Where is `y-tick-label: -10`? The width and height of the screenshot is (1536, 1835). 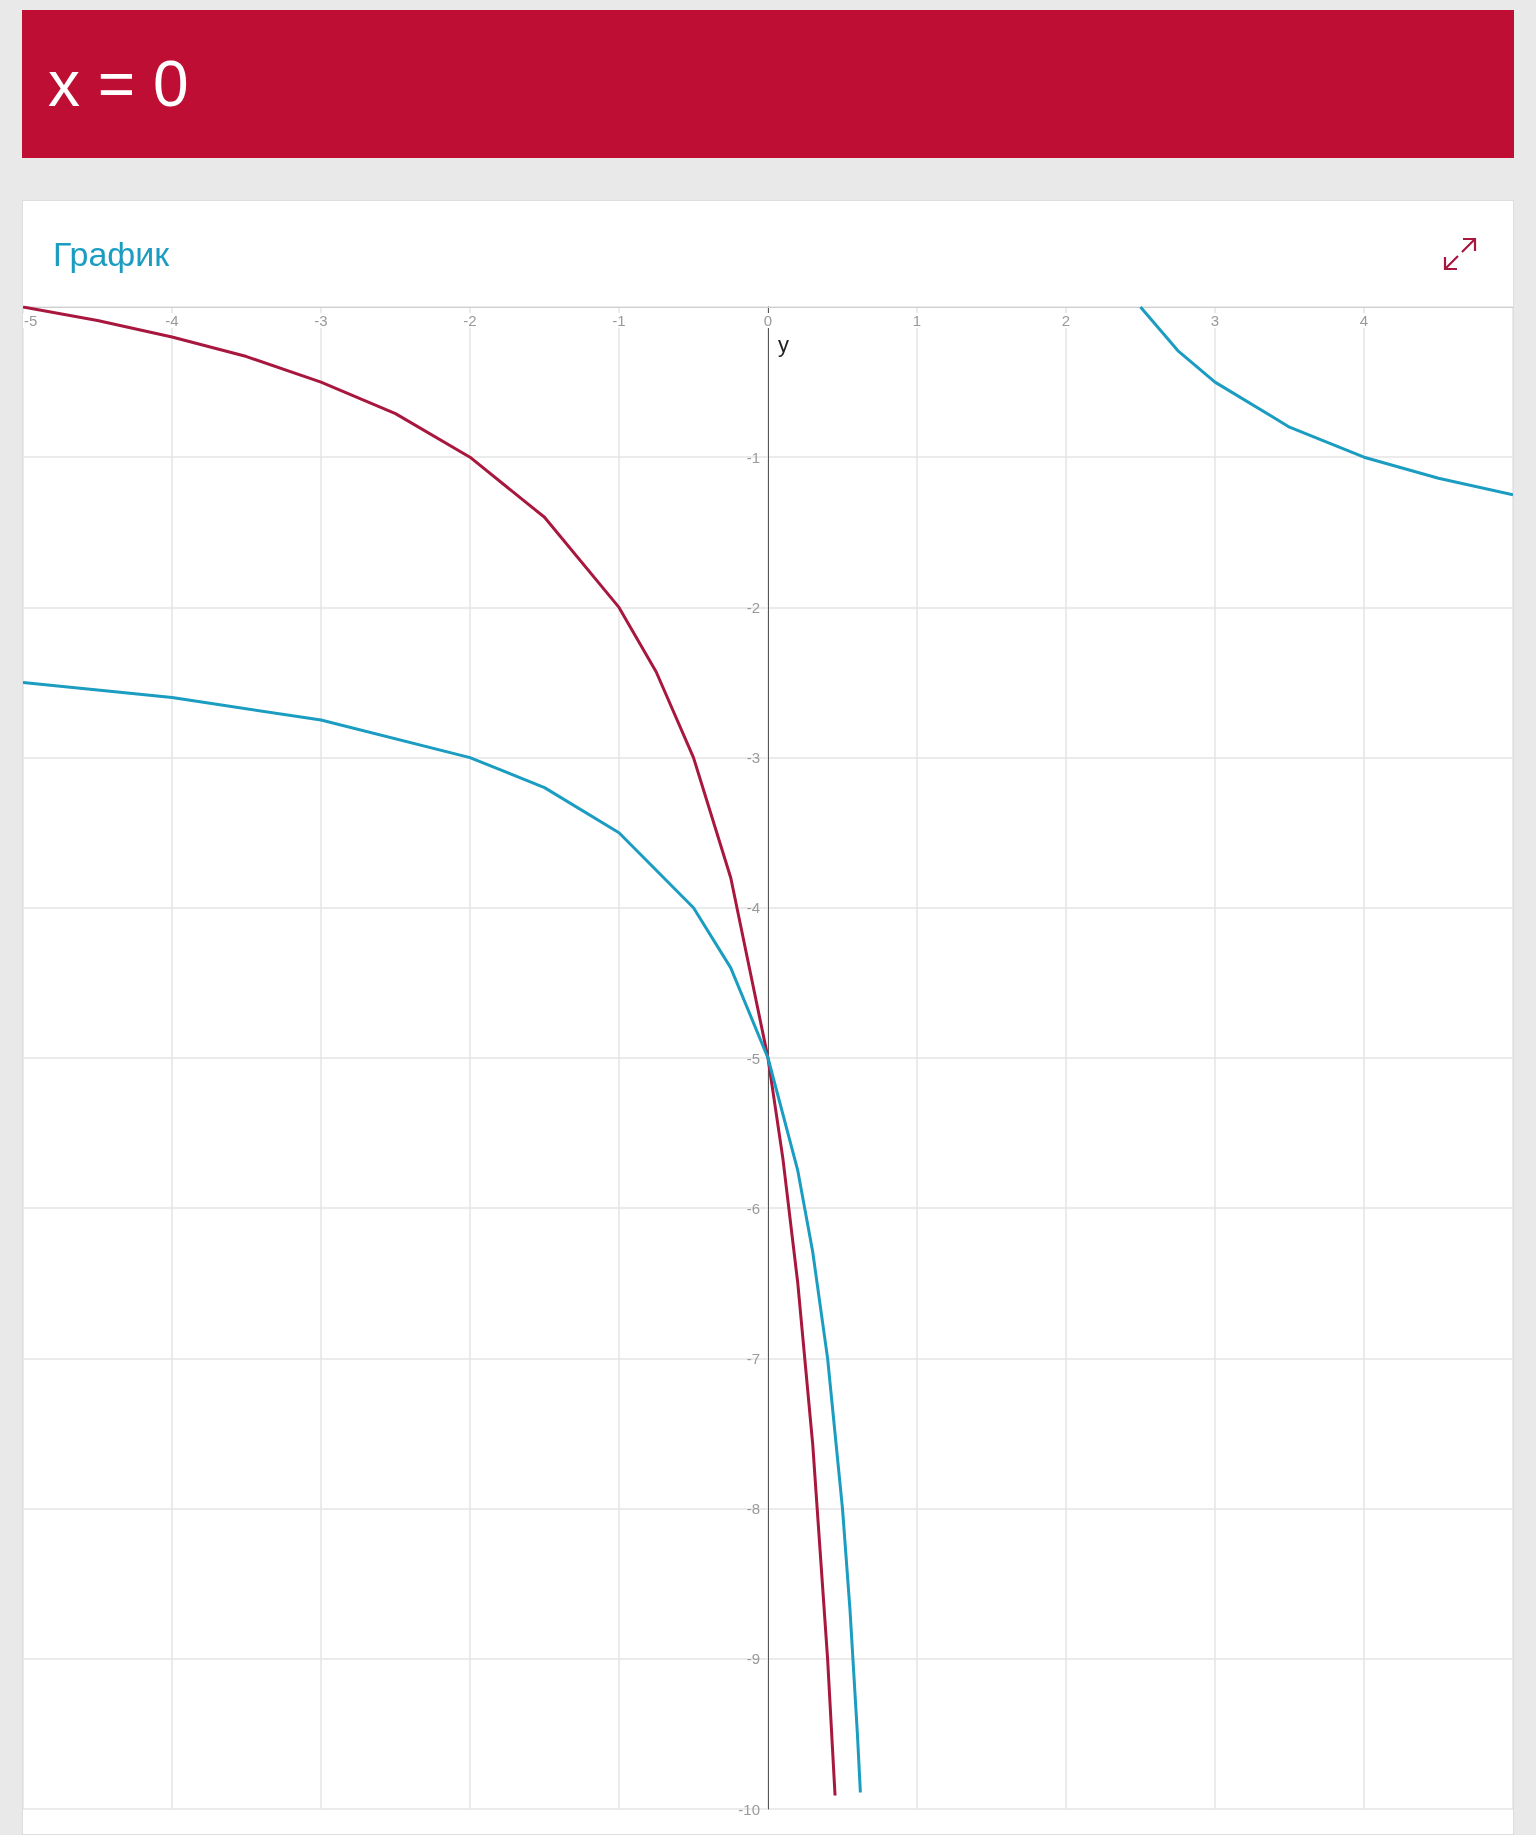 y-tick-label: -10 is located at coordinates (749, 1809).